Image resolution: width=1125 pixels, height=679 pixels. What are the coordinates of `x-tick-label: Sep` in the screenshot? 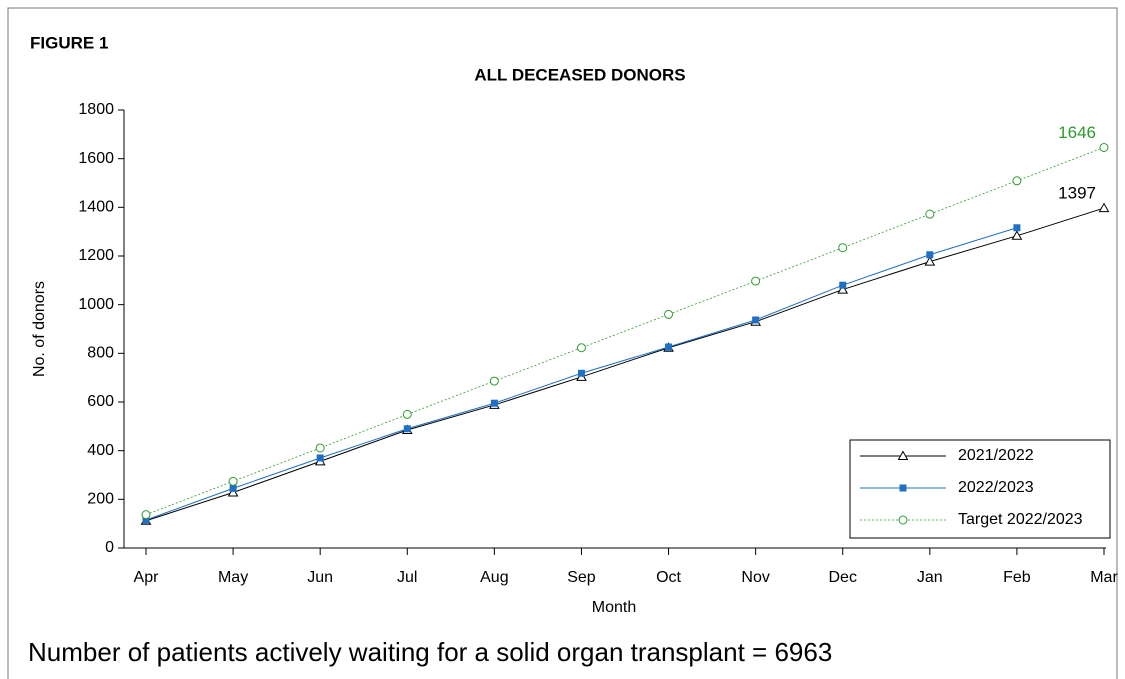 It's located at (581, 577).